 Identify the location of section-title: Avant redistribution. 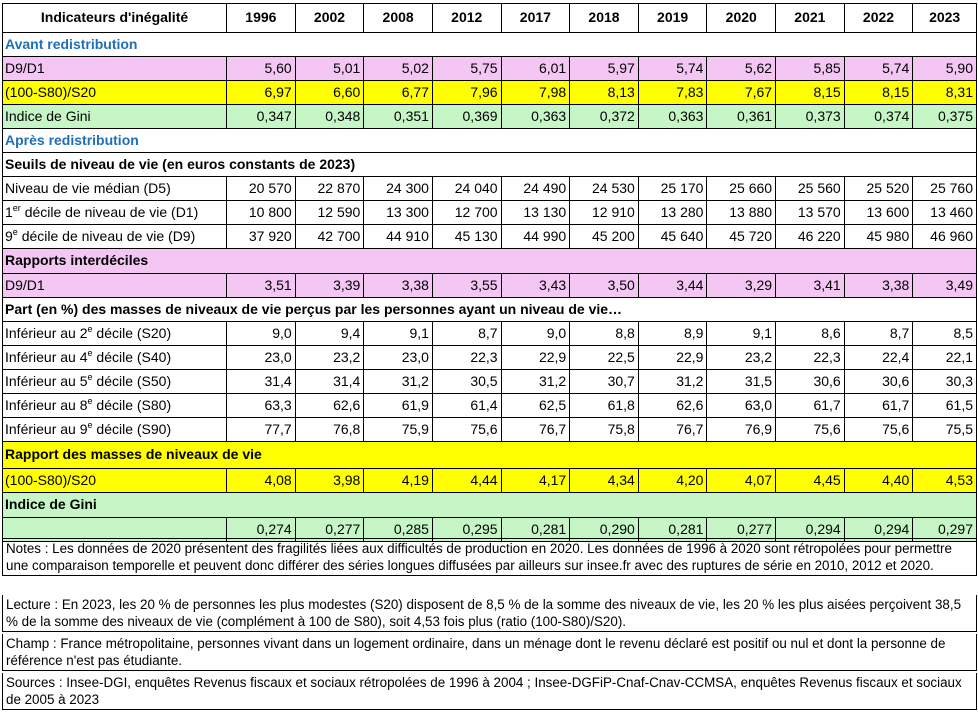
(489, 44).